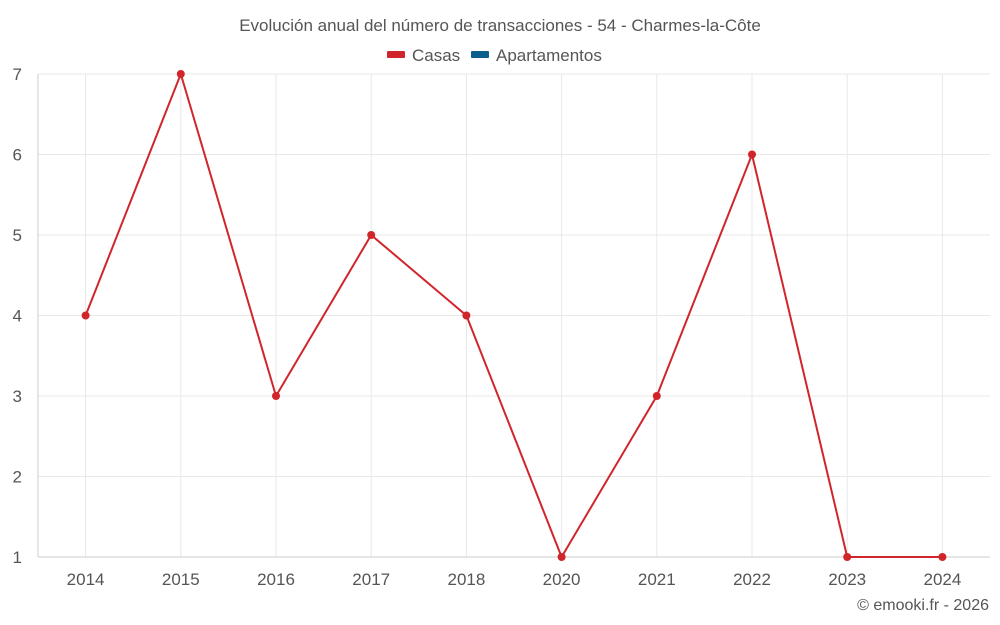 The width and height of the screenshot is (1000, 625). I want to click on y-tick-label: 1, so click(17, 557).